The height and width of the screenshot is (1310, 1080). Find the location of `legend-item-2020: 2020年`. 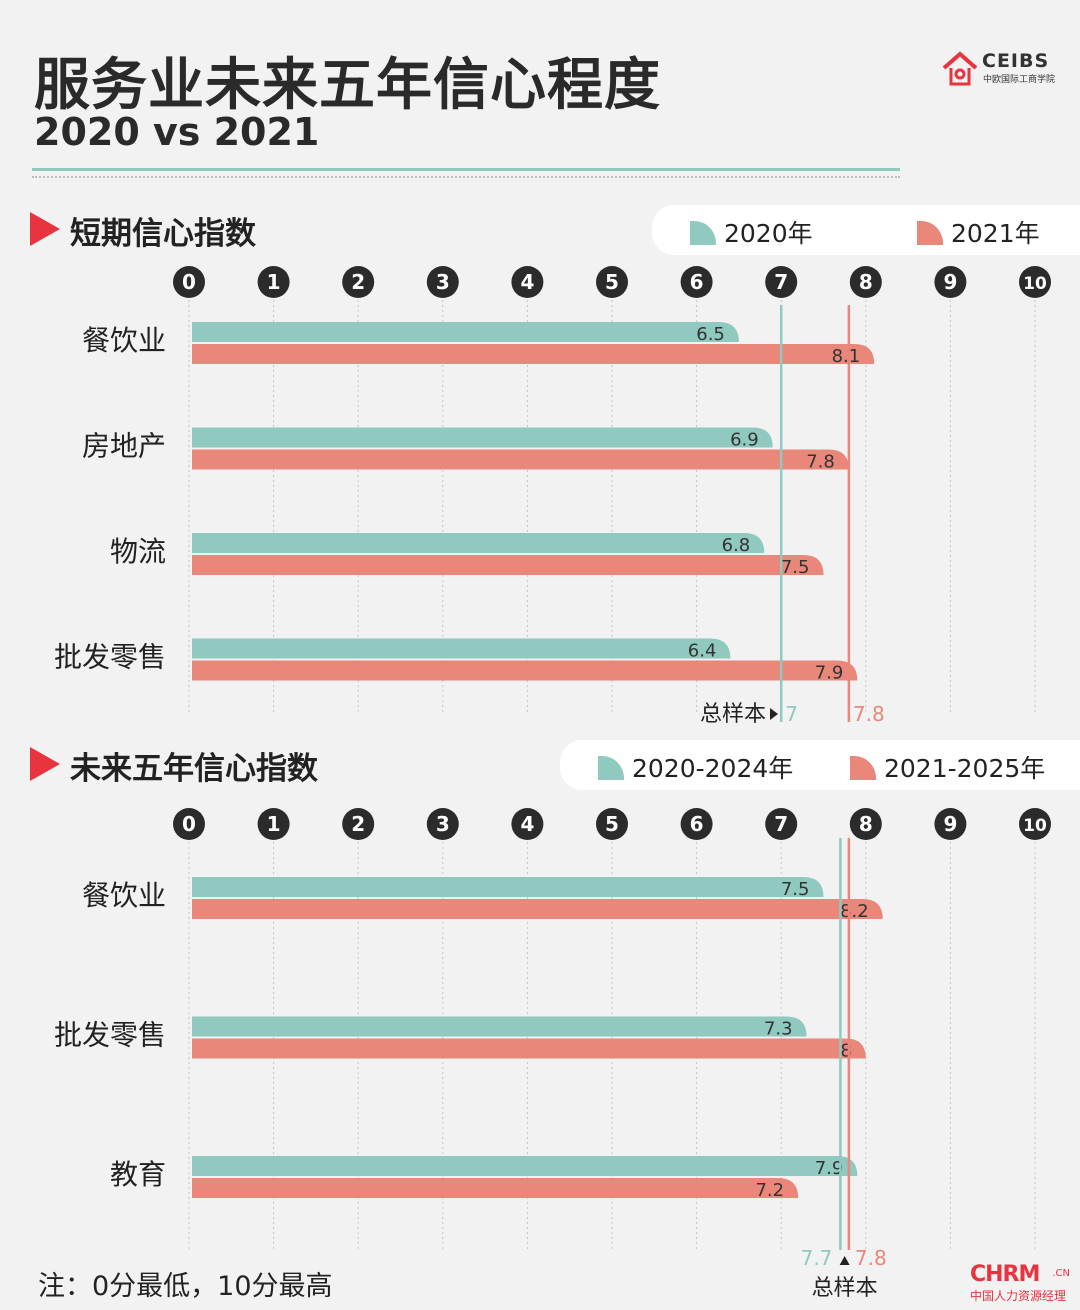

legend-item-2020: 2020年 is located at coordinates (751, 232).